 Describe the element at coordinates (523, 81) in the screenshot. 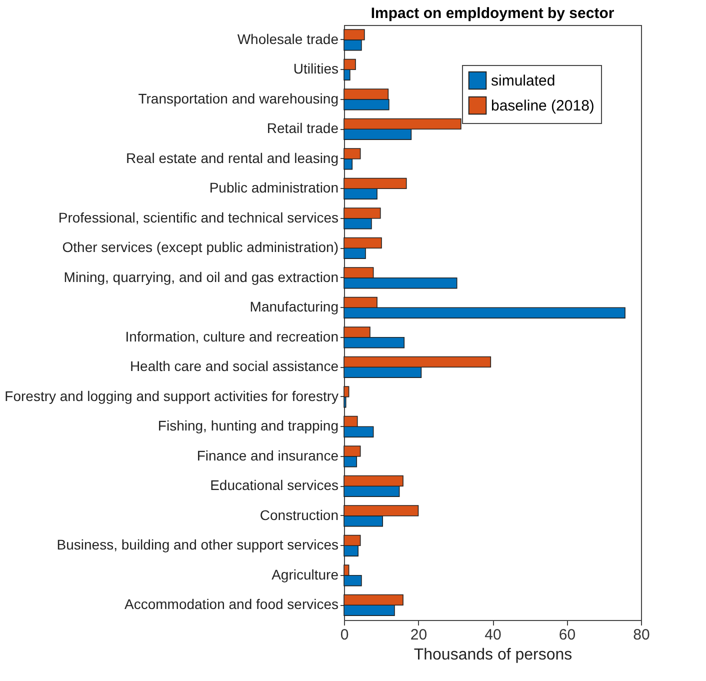

I see `legend-label: simulated` at that location.